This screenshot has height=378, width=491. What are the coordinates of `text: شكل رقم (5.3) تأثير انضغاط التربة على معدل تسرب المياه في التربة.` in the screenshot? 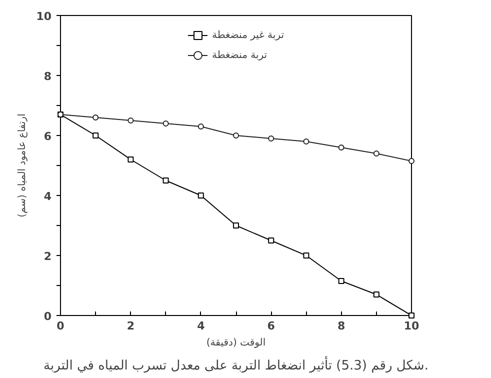 It's located at (236, 365).